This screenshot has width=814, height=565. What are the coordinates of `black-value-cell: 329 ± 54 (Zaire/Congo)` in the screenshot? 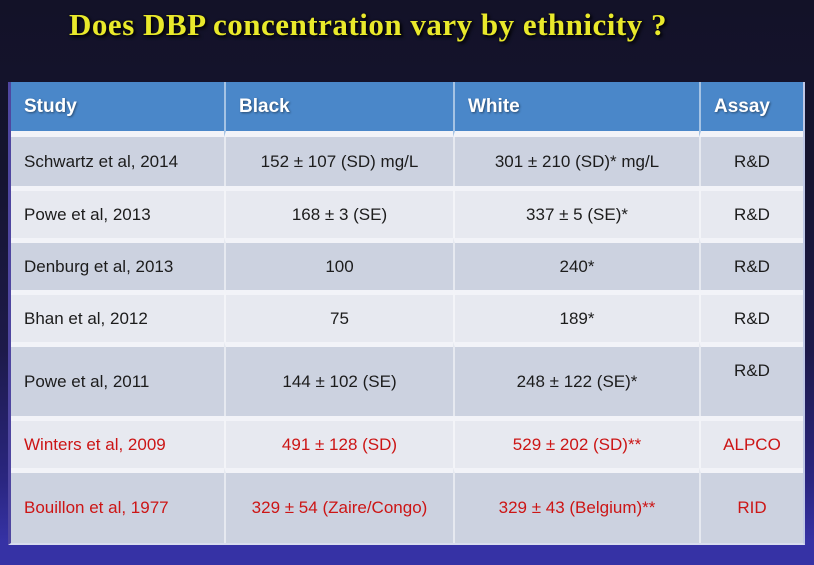 It's located at (338, 505).